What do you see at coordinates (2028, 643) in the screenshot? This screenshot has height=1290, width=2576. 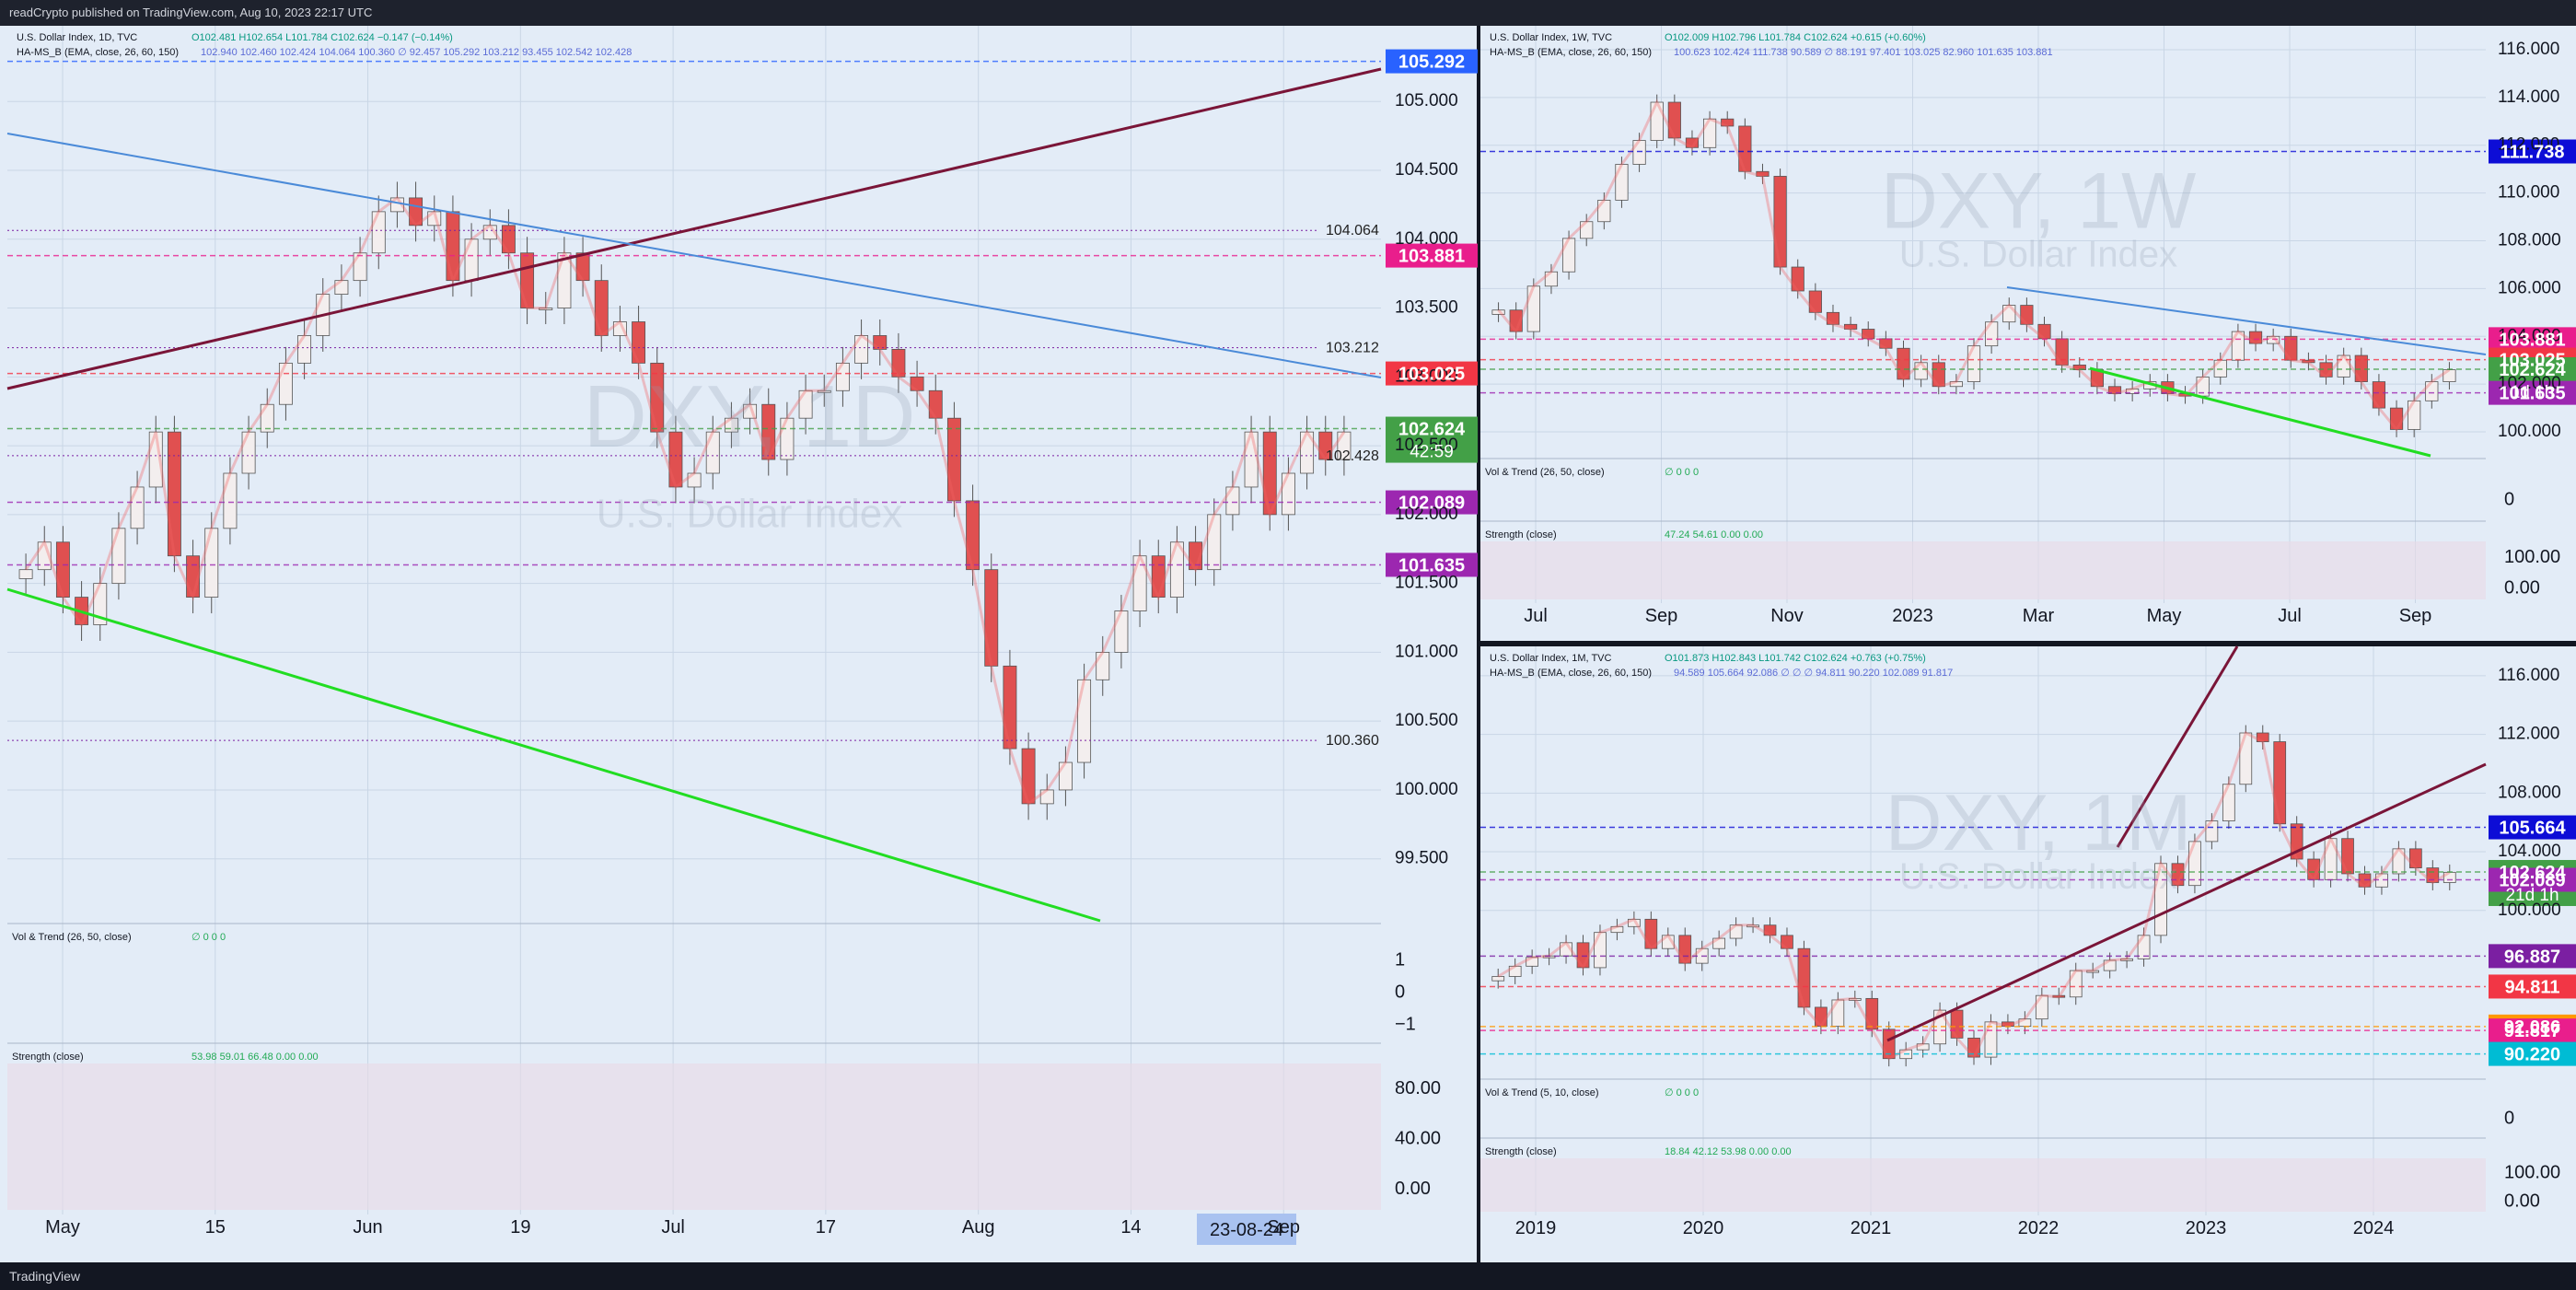 I see `panel-separator` at bounding box center [2028, 643].